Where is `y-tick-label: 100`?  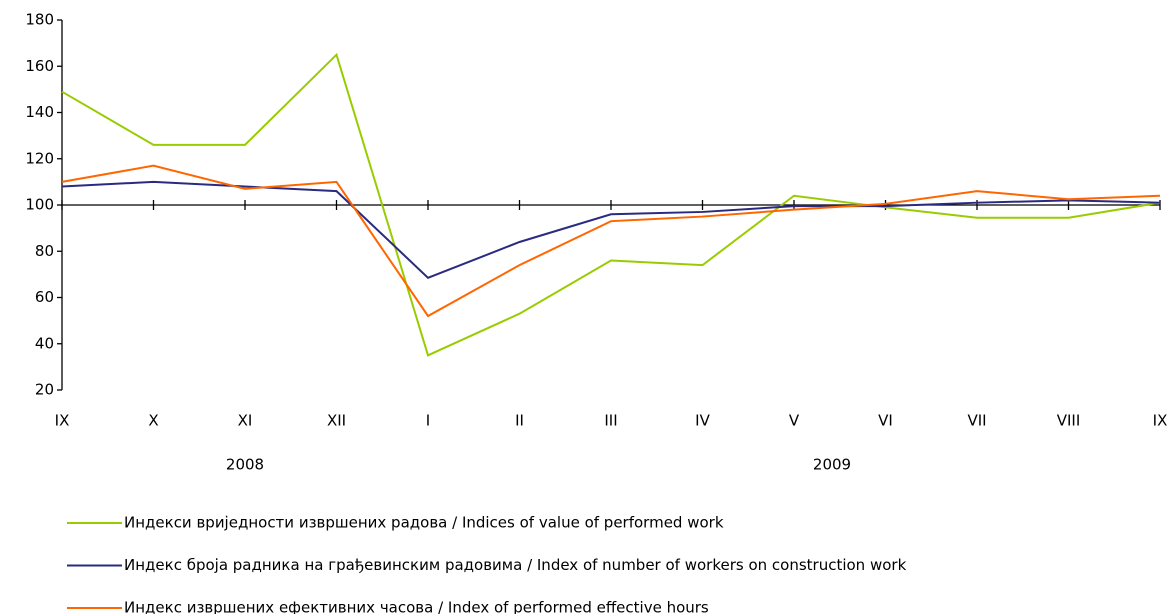
y-tick-label: 100 is located at coordinates (39, 205).